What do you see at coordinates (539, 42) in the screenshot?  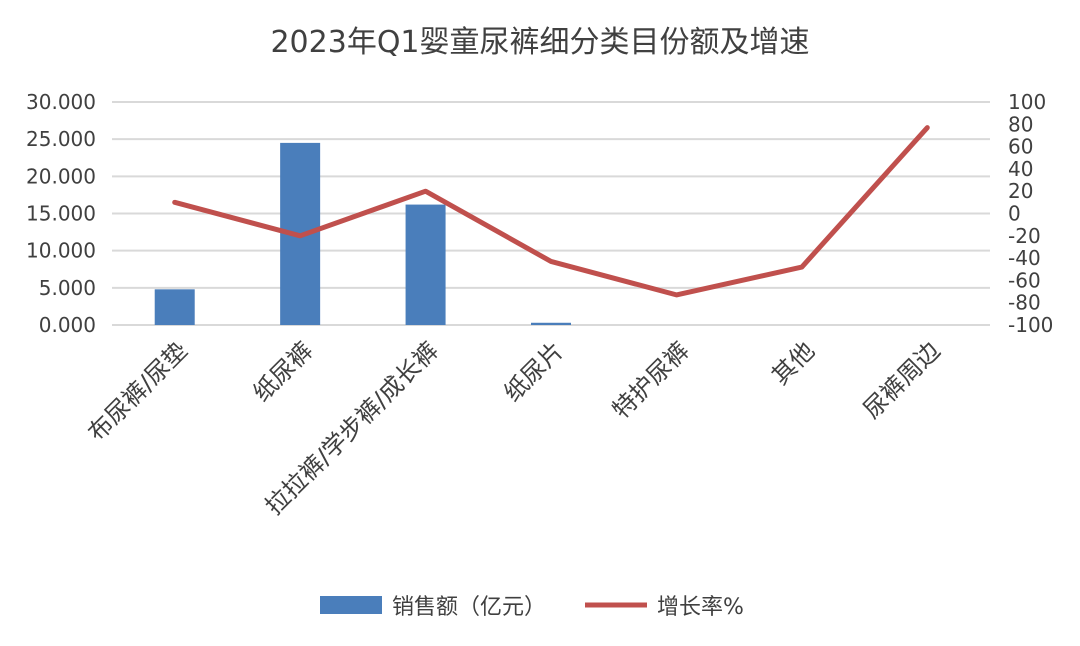 I see `chart-title: 2023年Q1婴童尿裤细分类目份额及增速` at bounding box center [539, 42].